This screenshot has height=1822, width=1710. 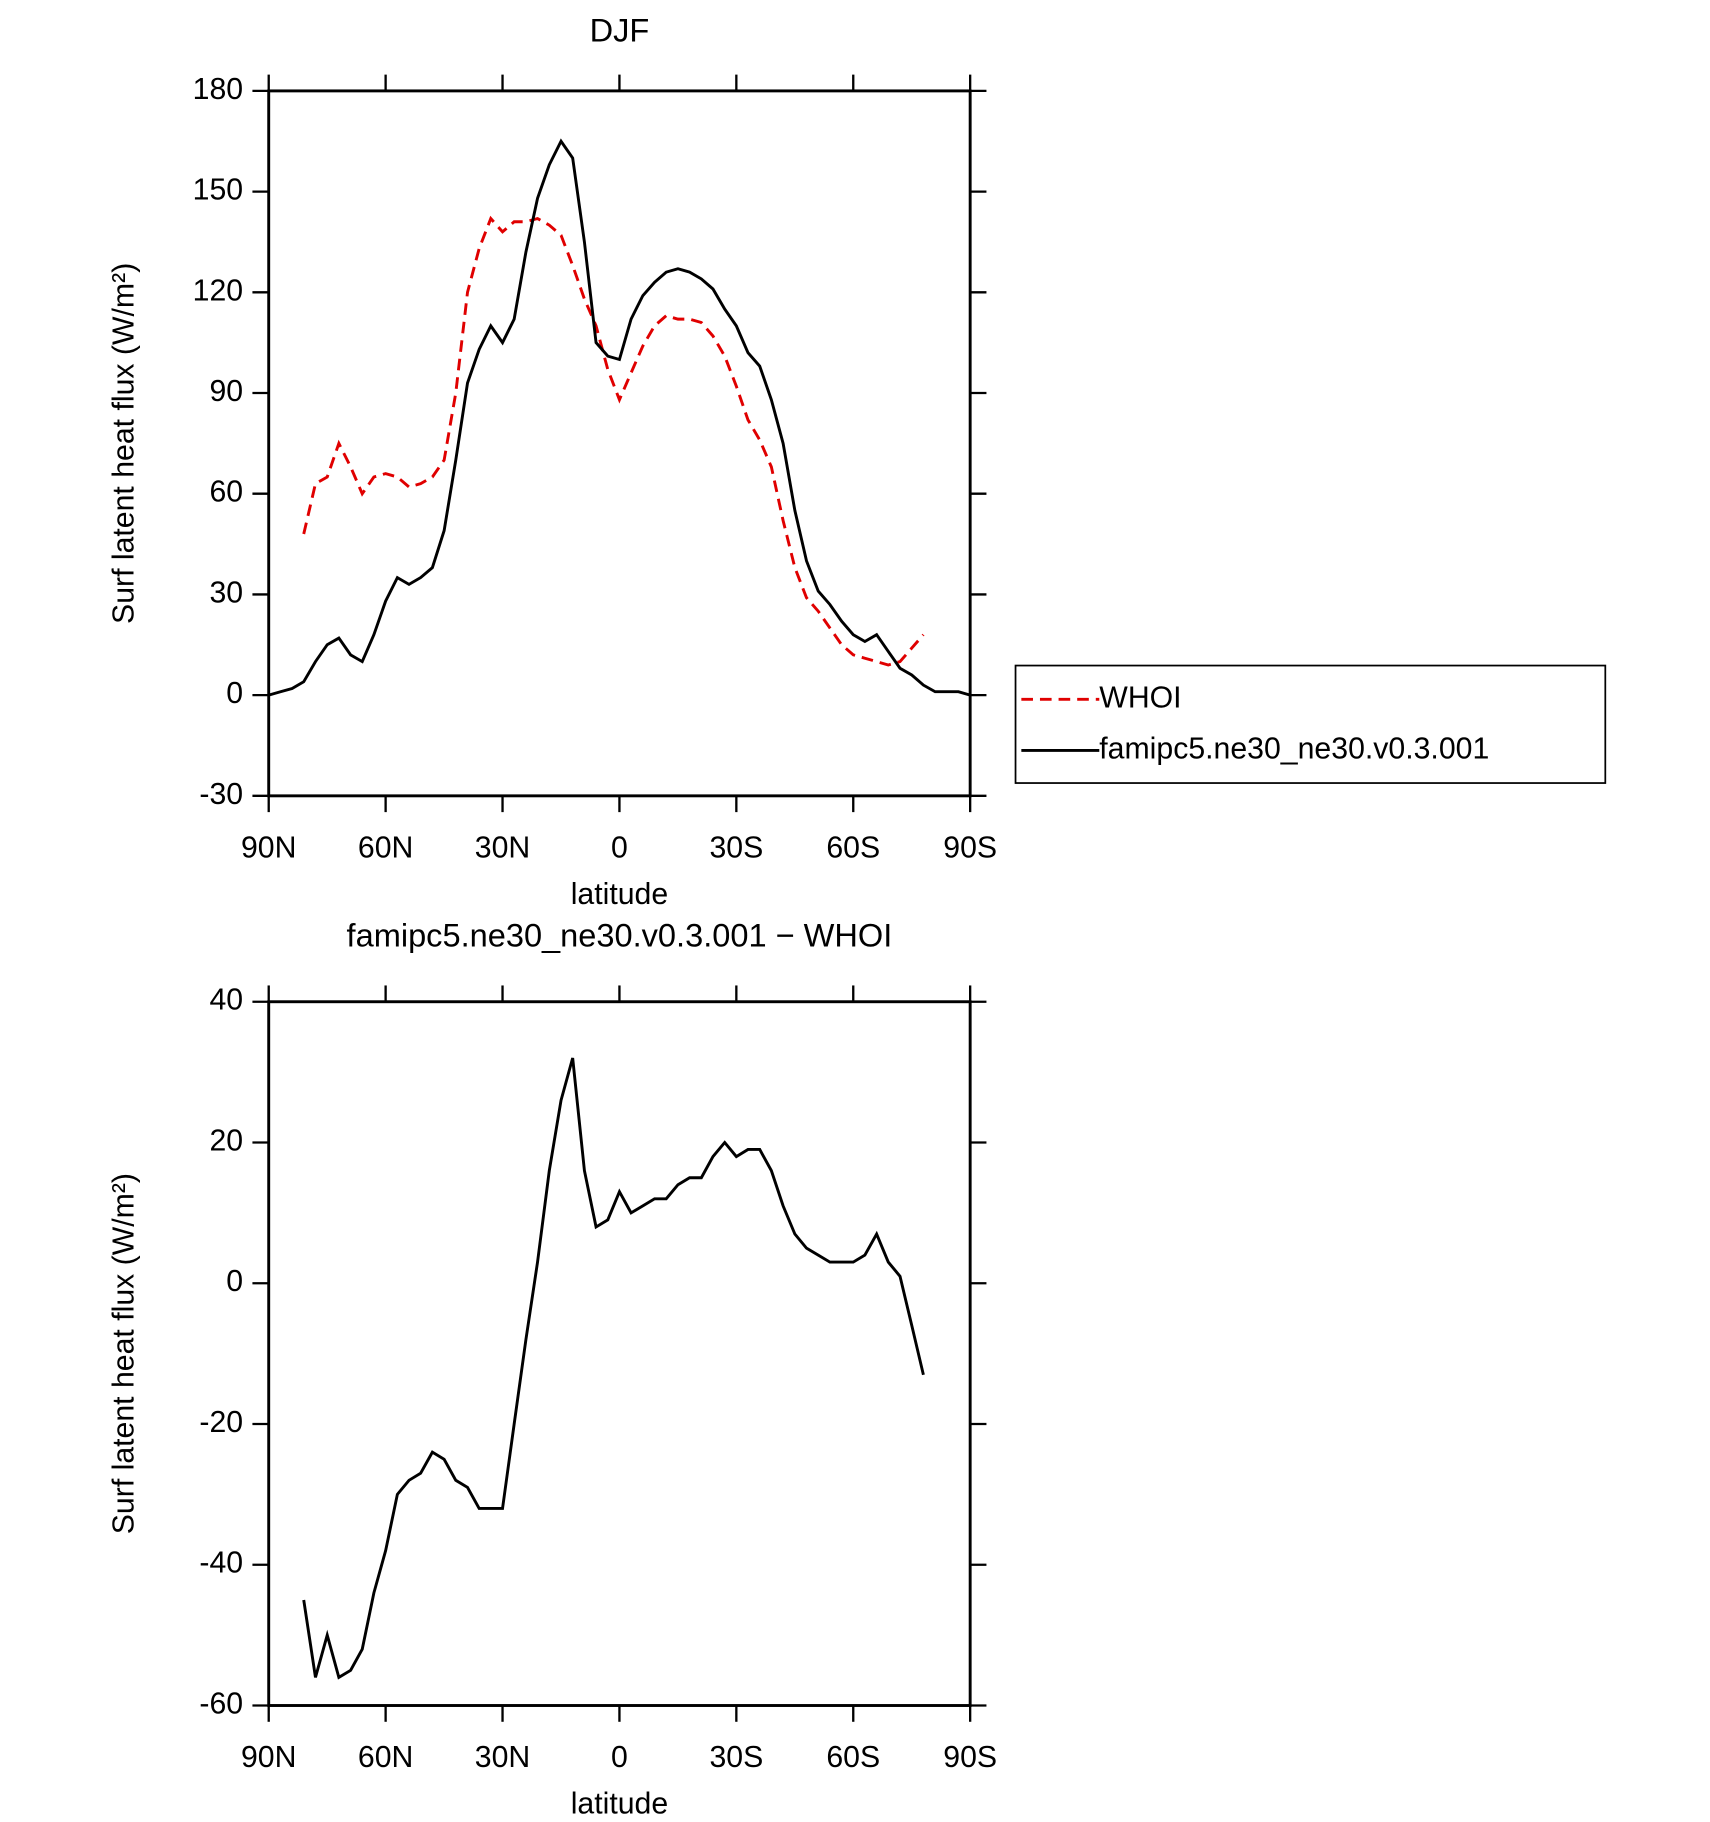 What do you see at coordinates (221, 794) in the screenshot?
I see `y-tick-label: -30` at bounding box center [221, 794].